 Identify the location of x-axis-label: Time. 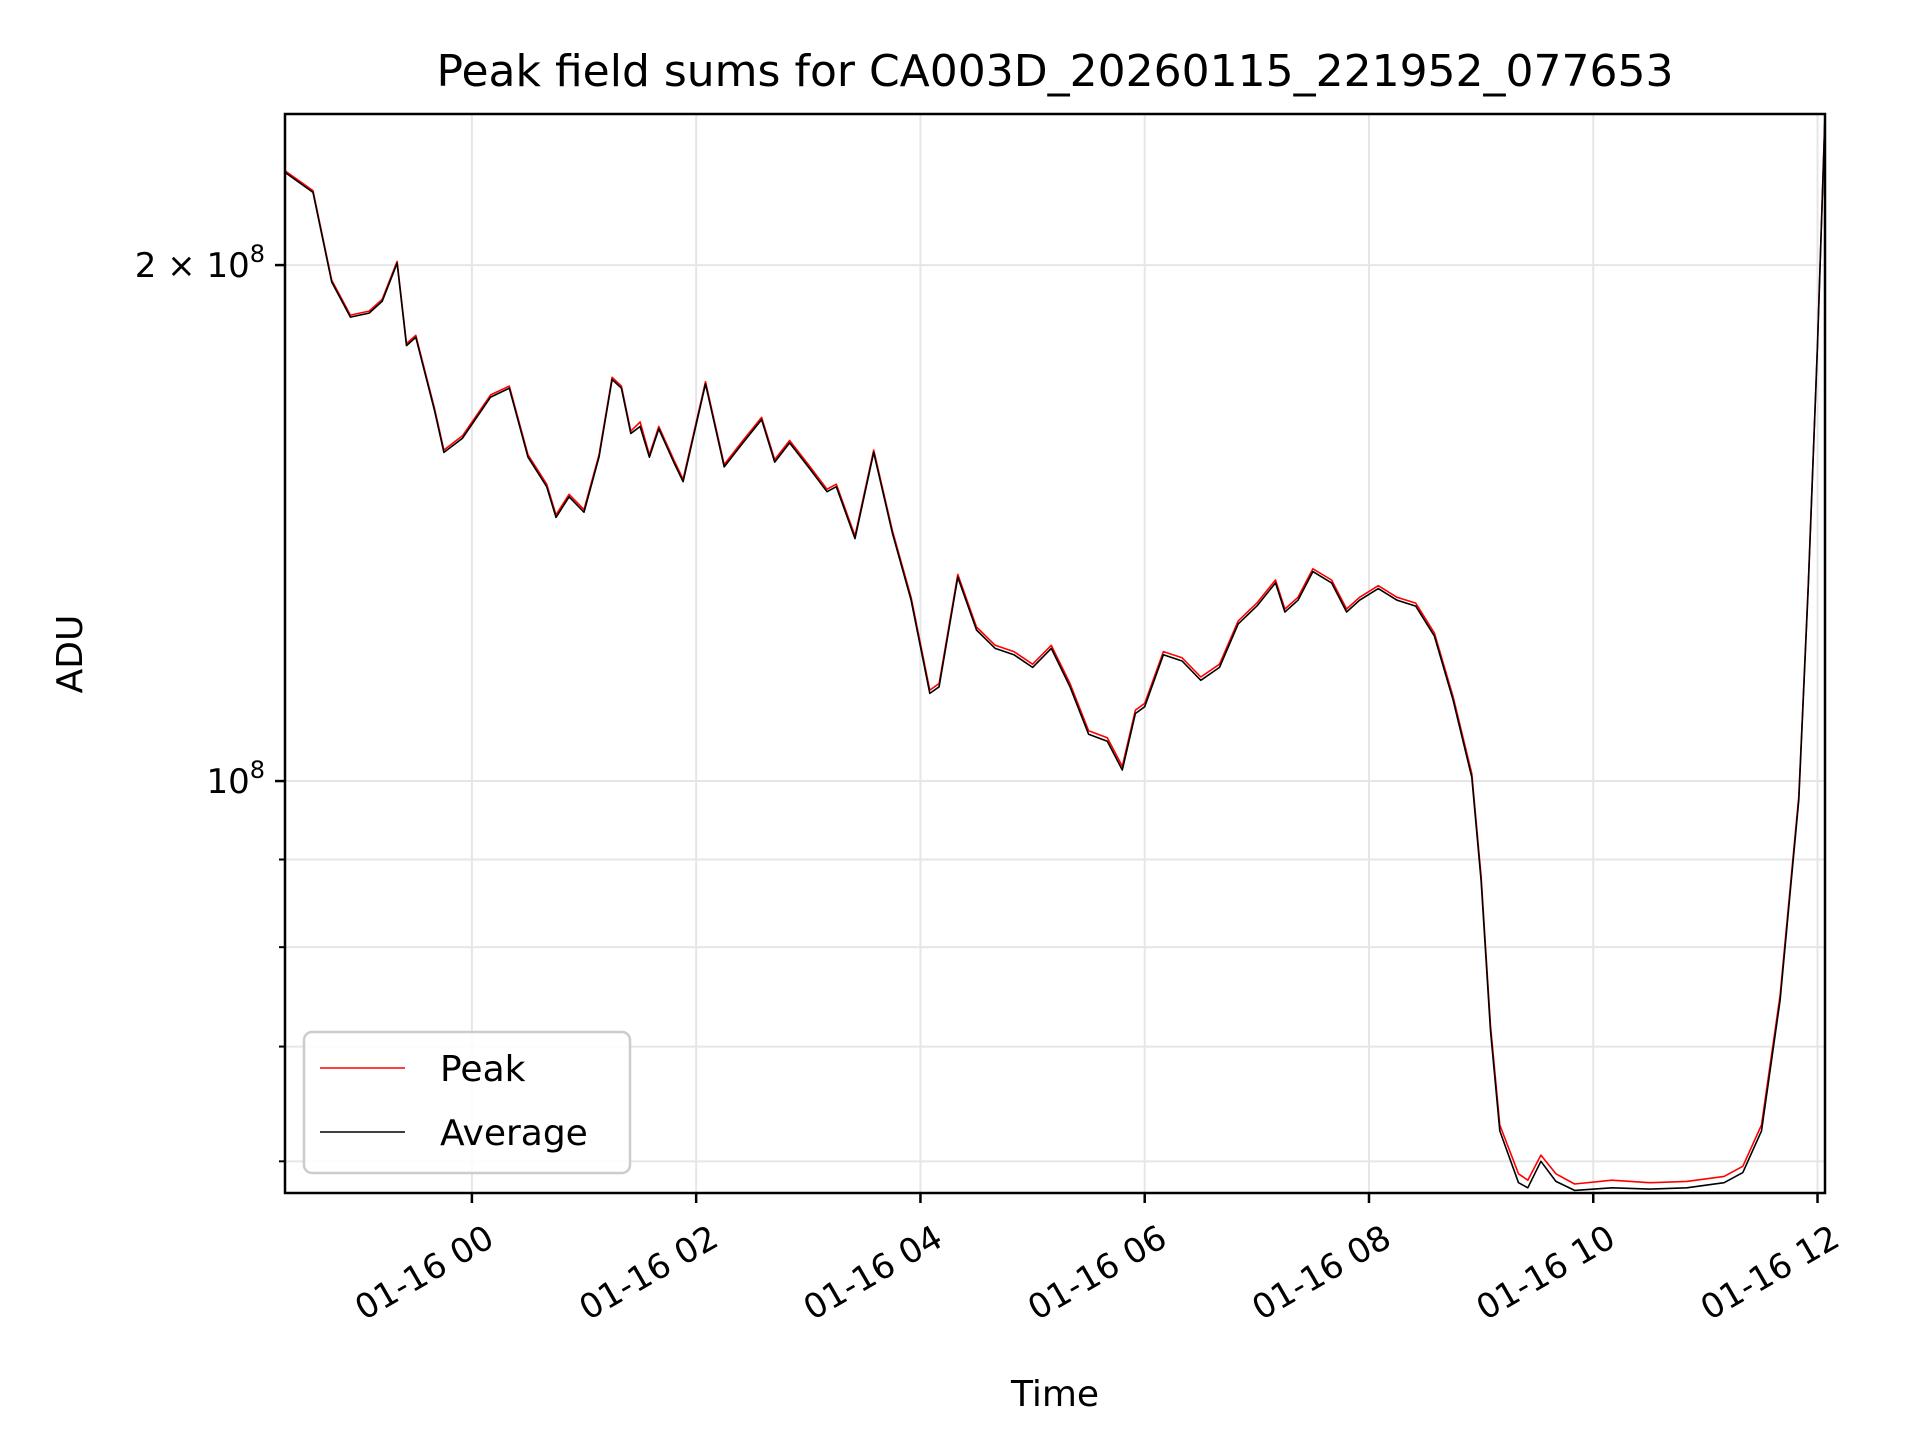
(1054, 1394).